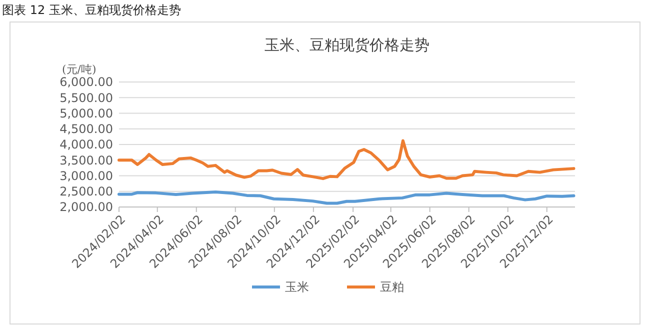  Describe the element at coordinates (86, 191) in the screenshot. I see `y-tick-label: 2,500.00` at that location.